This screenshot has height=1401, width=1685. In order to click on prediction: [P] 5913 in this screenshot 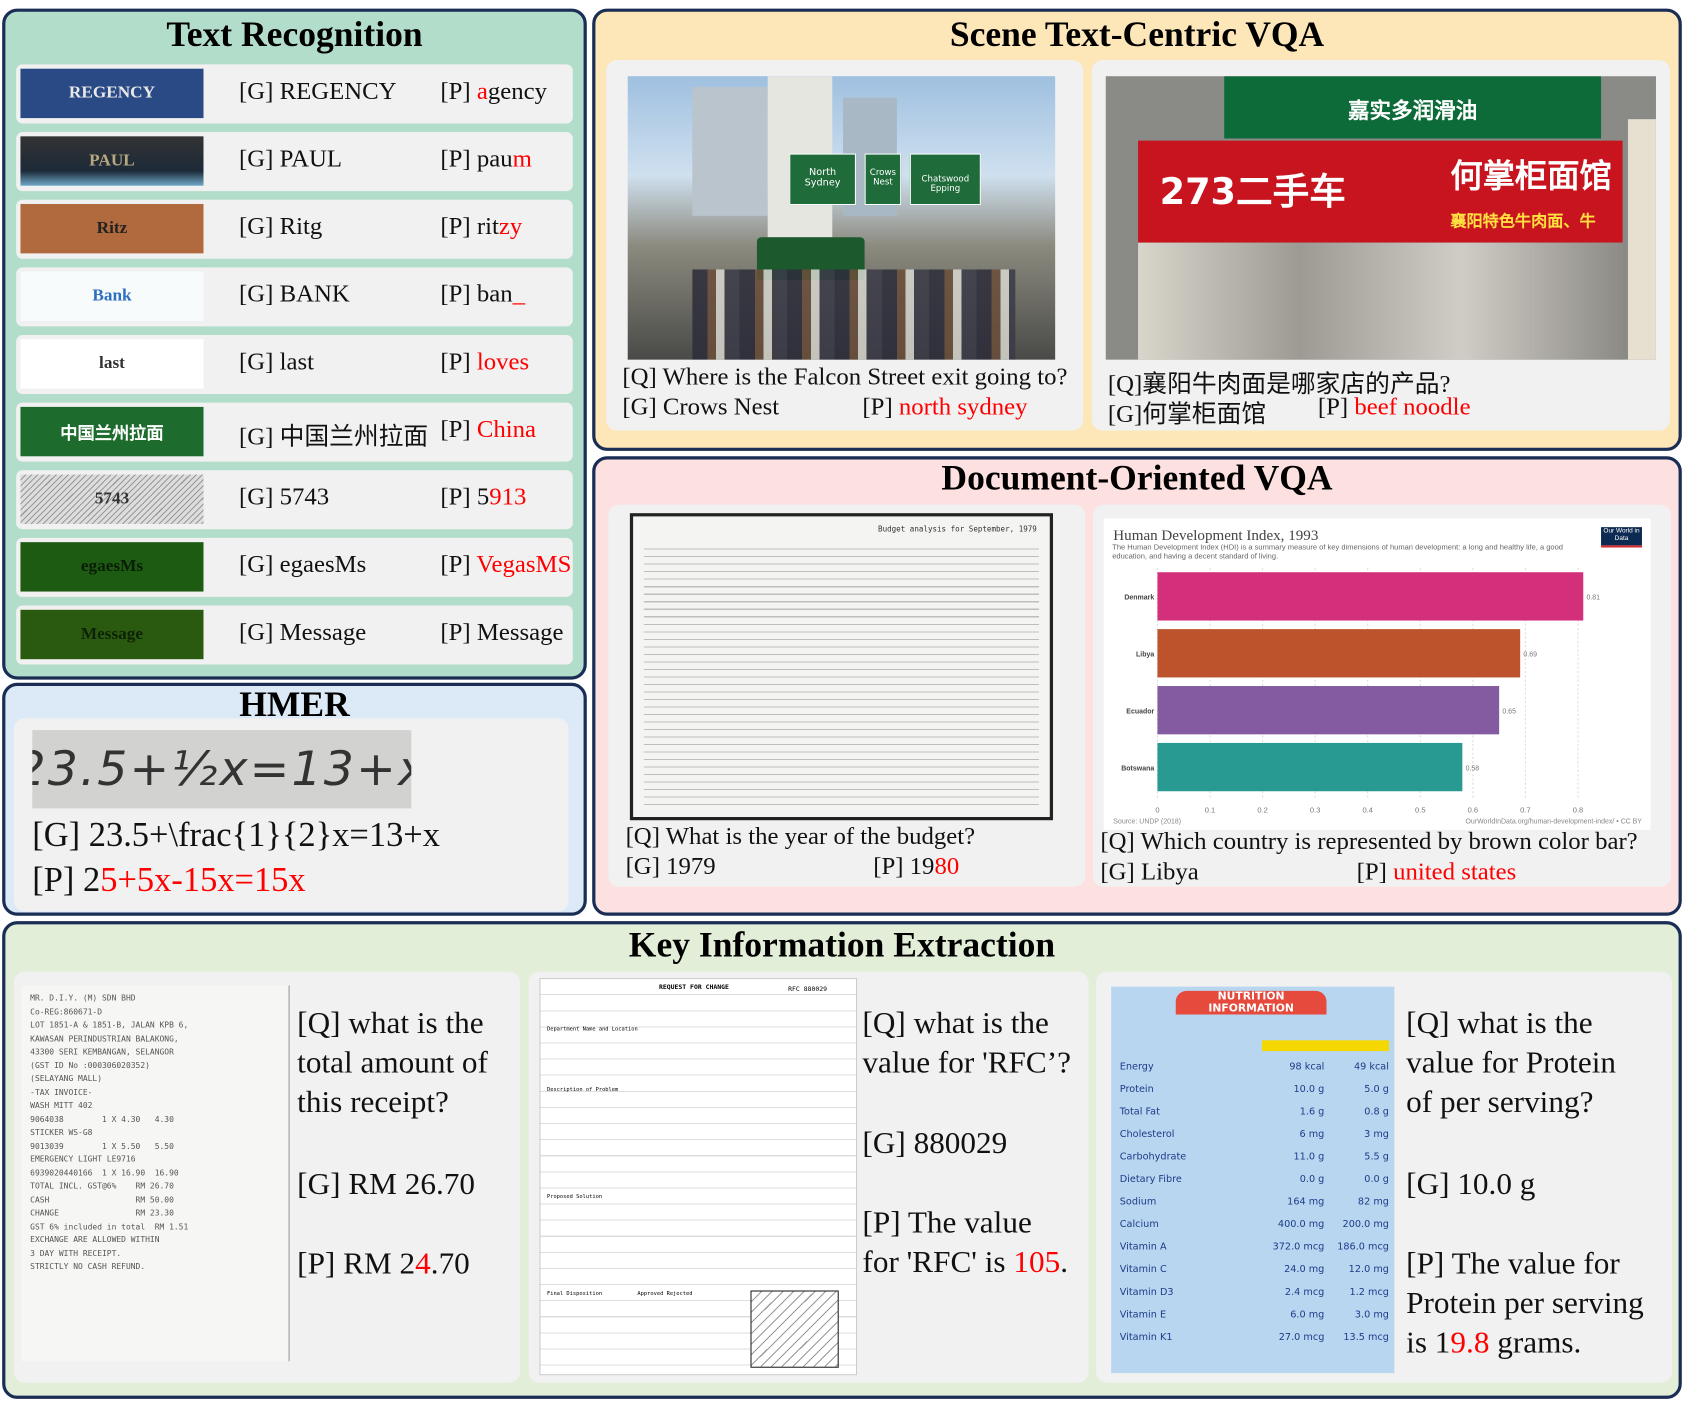, I will do `click(483, 496)`.